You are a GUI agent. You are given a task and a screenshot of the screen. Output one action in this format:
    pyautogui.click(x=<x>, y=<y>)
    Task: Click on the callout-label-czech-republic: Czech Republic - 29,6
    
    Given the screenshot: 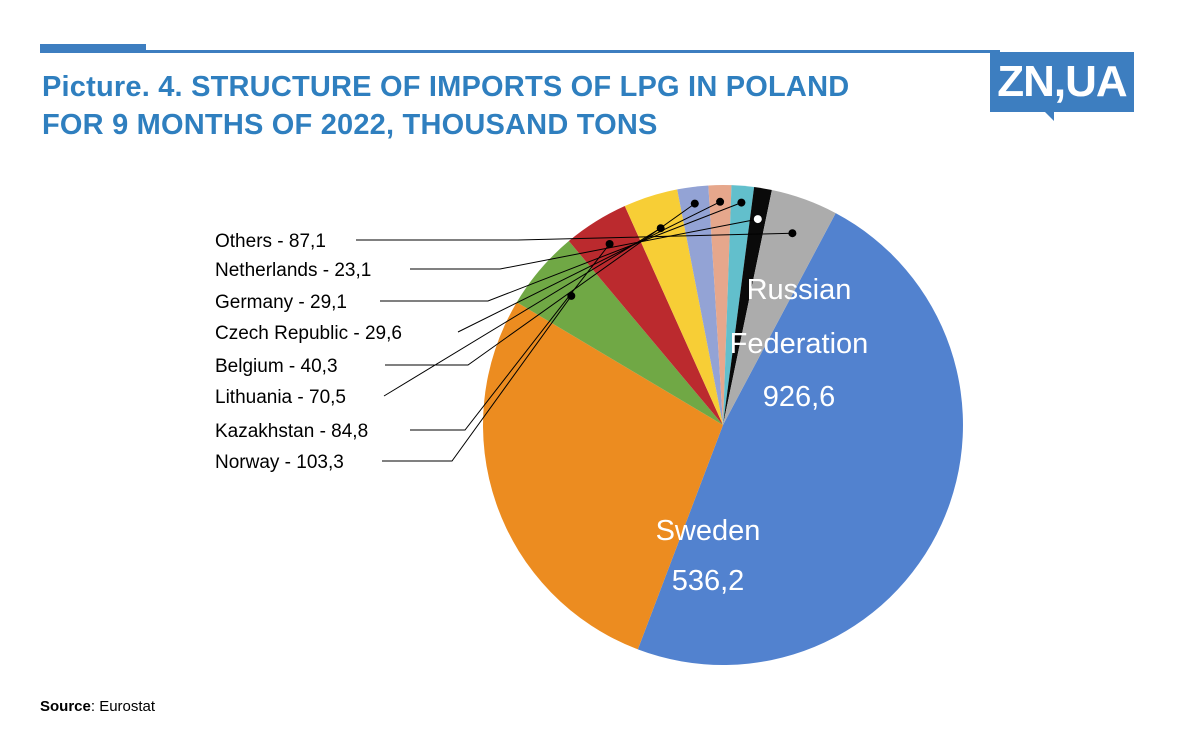 What is the action you would take?
    pyautogui.click(x=308, y=333)
    